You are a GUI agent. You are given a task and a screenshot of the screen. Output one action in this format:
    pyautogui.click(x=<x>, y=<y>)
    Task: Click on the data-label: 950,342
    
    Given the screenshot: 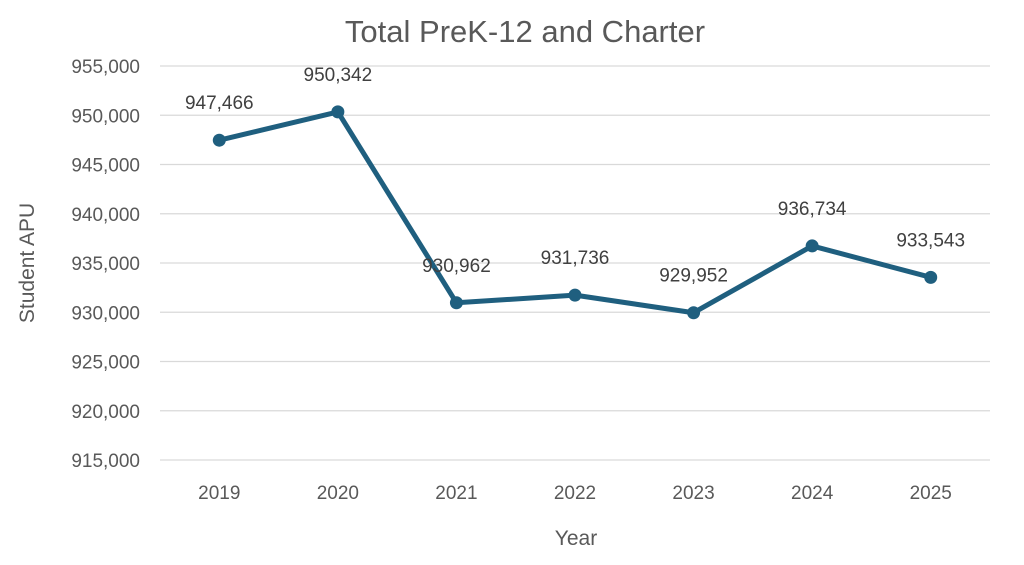 What is the action you would take?
    pyautogui.click(x=338, y=75)
    